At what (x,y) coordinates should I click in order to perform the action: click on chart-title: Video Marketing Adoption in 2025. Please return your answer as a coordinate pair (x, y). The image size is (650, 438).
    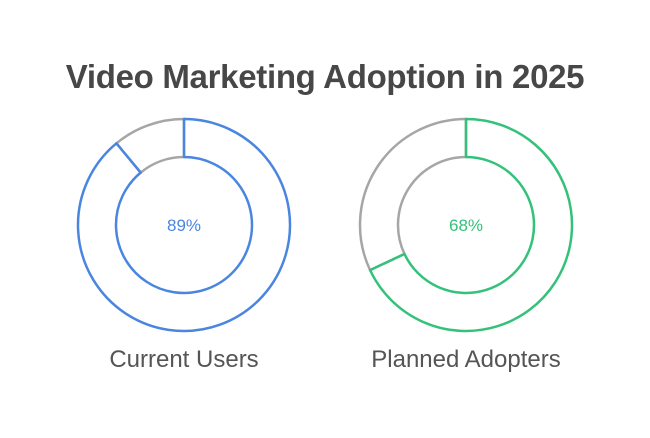
    Looking at the image, I should click on (325, 76).